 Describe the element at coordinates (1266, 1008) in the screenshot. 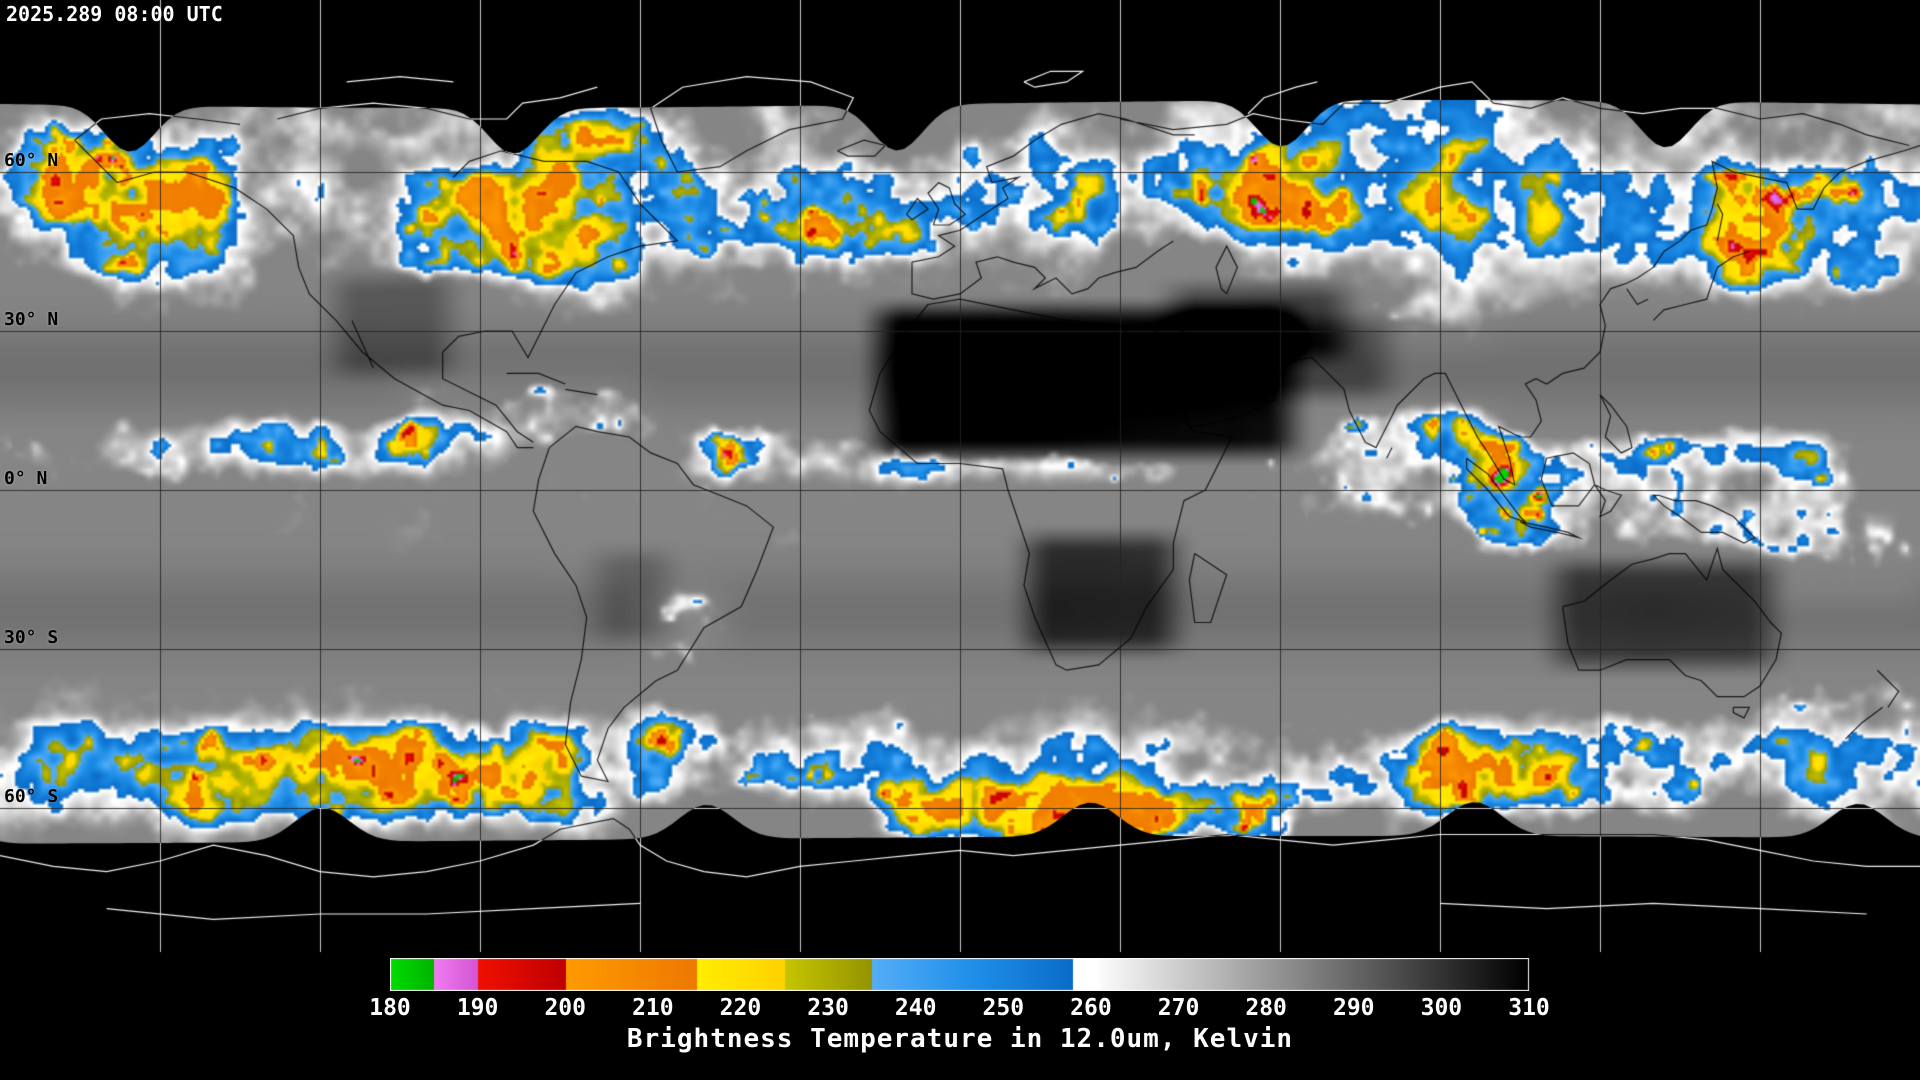

I see `colorbar-tick-280: 280` at that location.